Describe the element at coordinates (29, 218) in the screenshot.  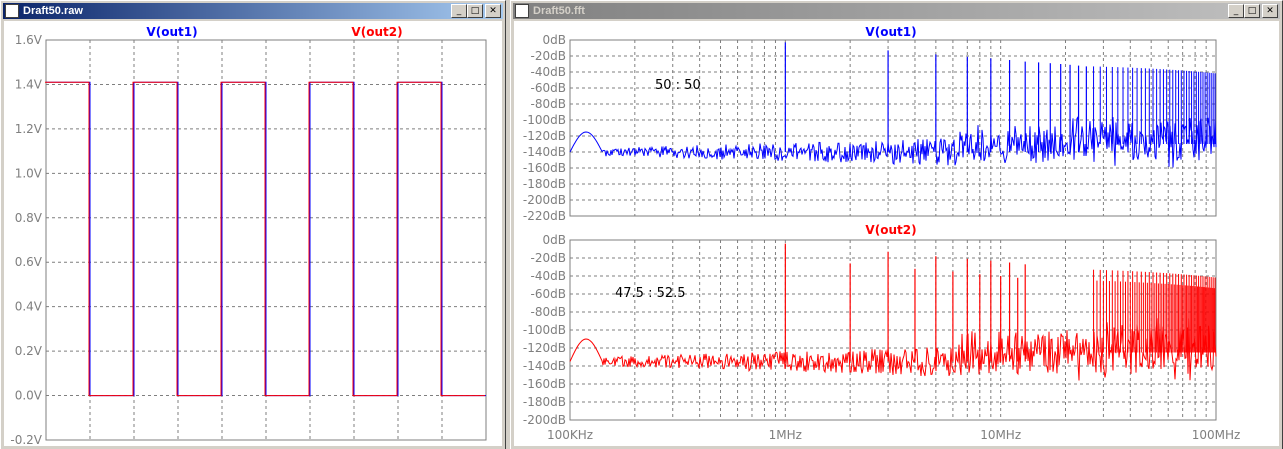
I see `raw-ytick-label: 0.8V` at that location.